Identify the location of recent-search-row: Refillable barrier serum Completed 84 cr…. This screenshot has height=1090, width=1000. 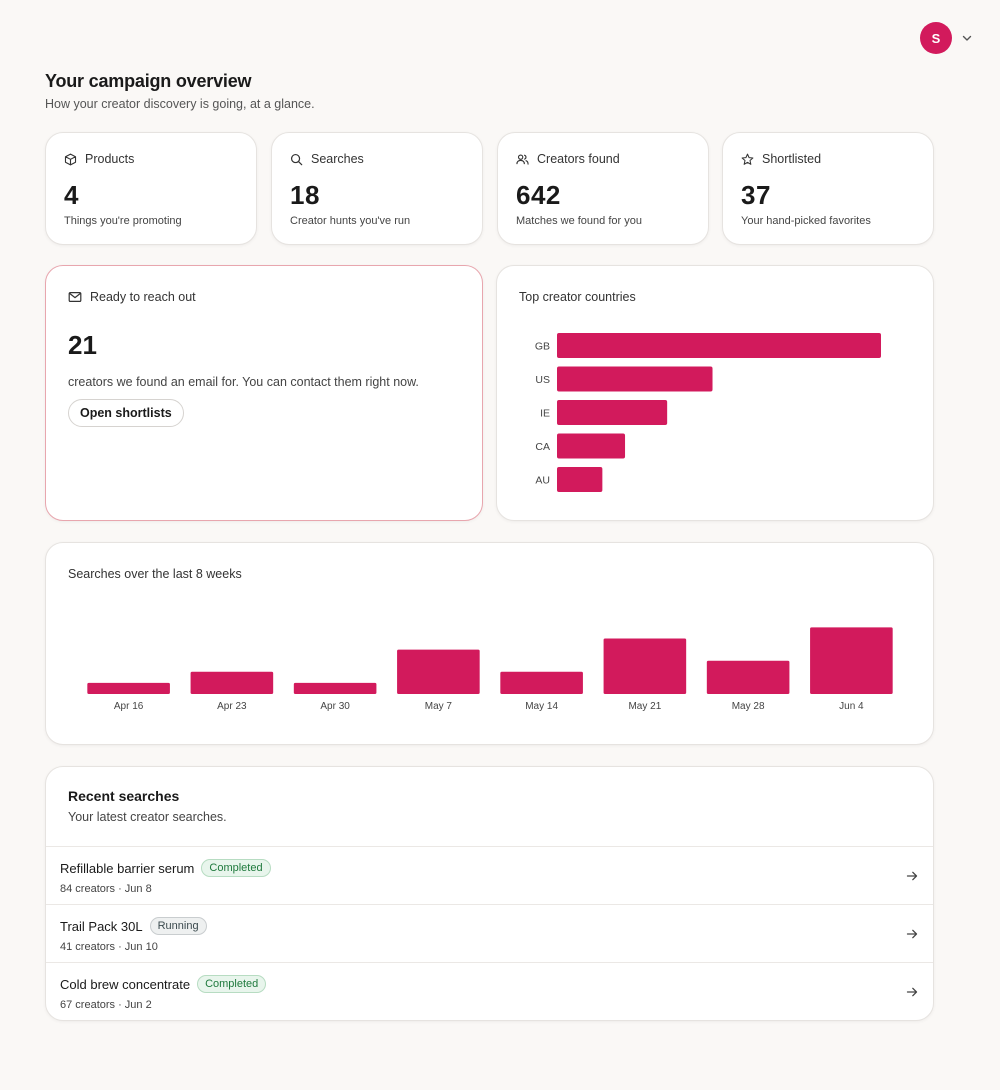
(489, 876).